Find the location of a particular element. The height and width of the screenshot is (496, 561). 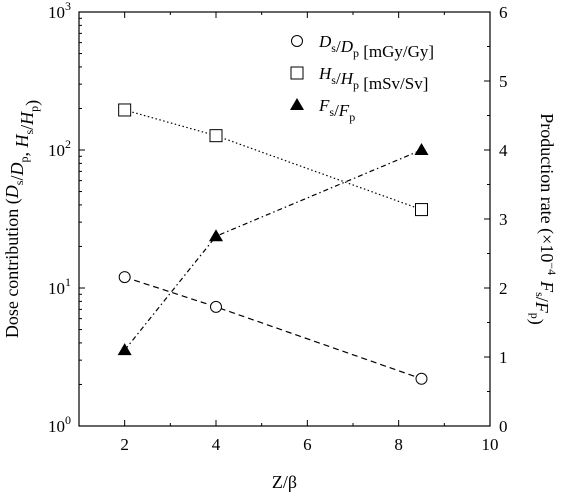

legend-item: Hs/Hp [mSv/Sv] is located at coordinates (359, 78).